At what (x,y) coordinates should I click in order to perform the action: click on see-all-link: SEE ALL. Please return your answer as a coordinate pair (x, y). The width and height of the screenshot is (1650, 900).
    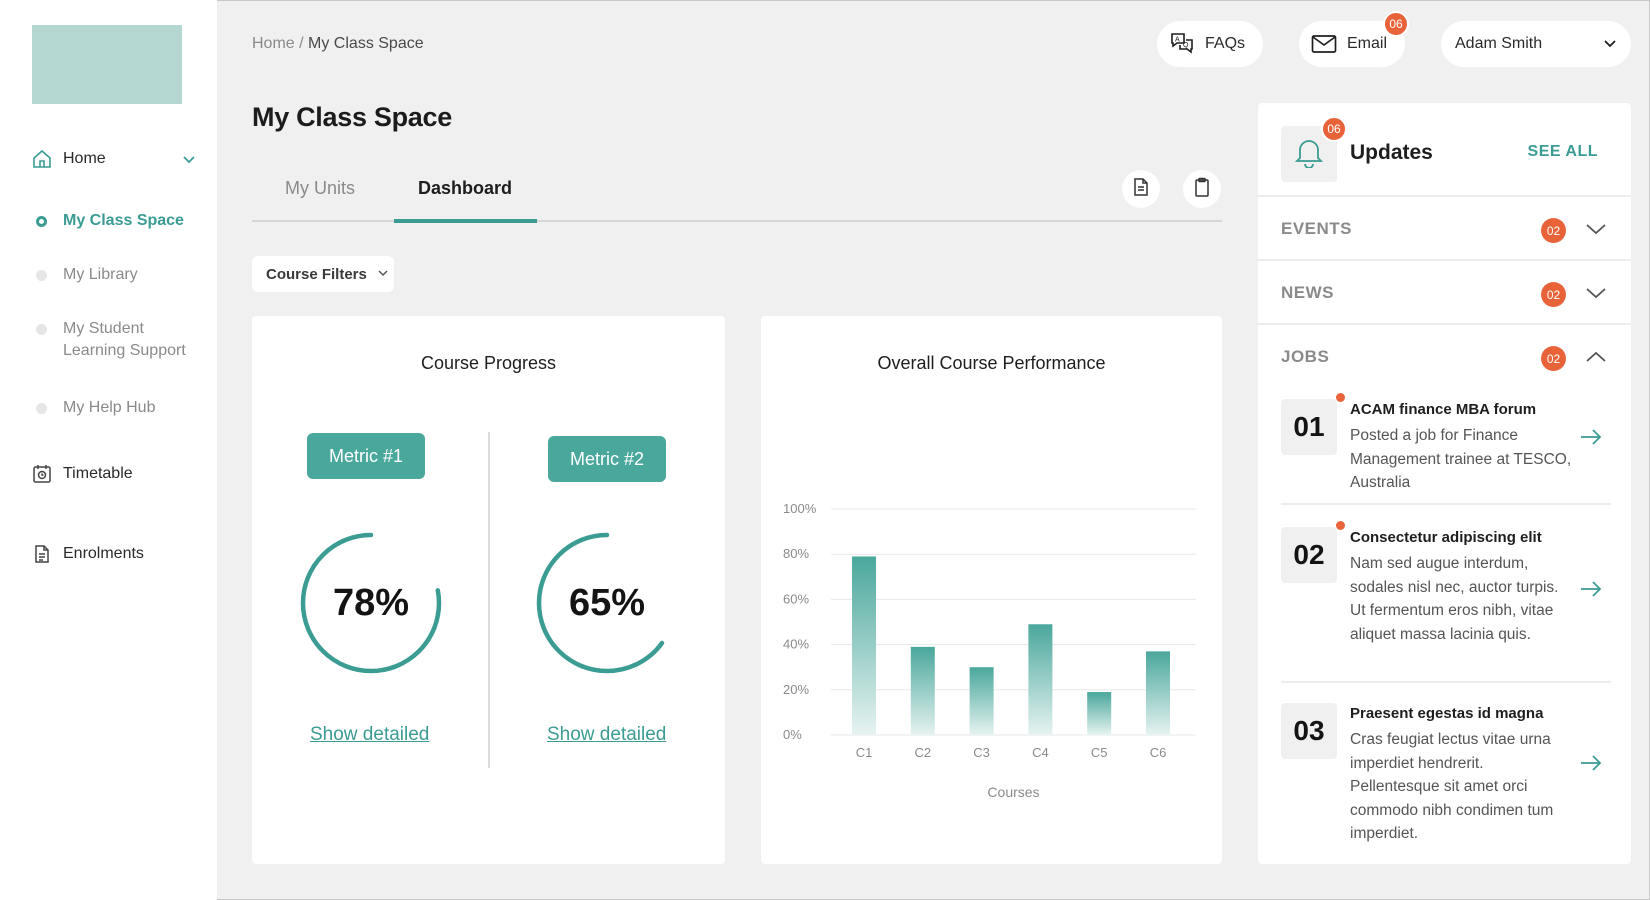
    Looking at the image, I should click on (1562, 151).